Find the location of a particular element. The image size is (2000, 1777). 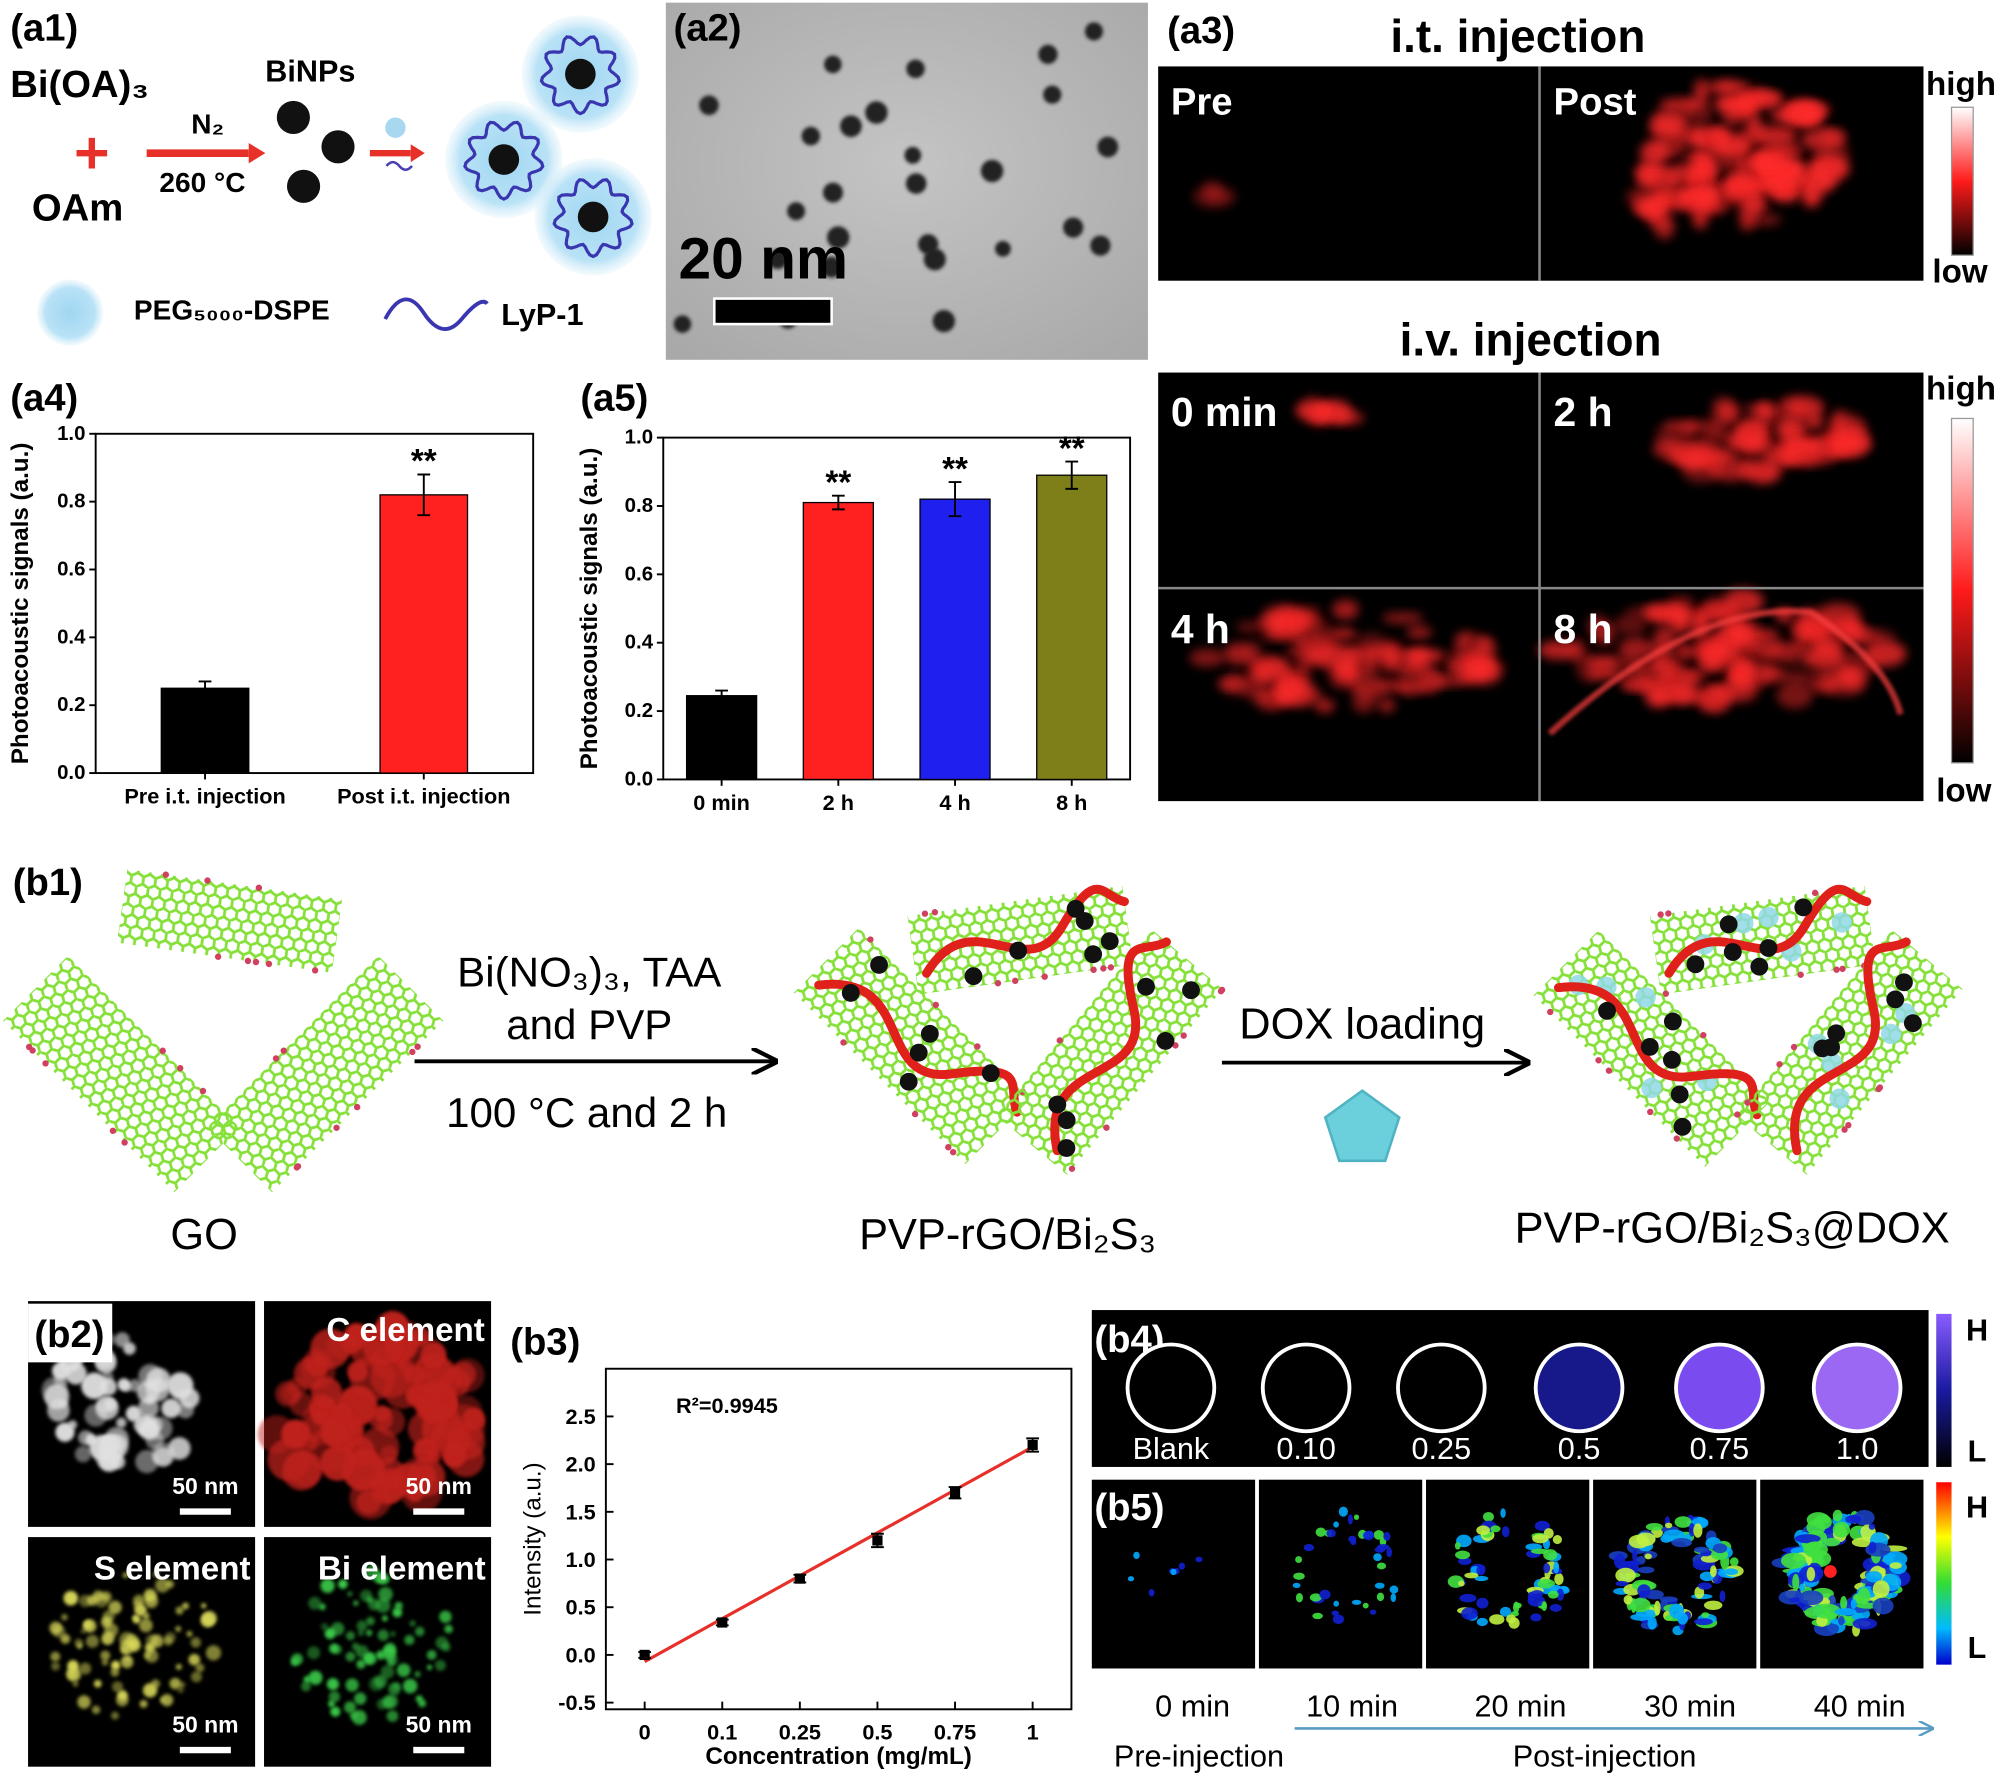

peptide-ring is located at coordinates (580, 75).